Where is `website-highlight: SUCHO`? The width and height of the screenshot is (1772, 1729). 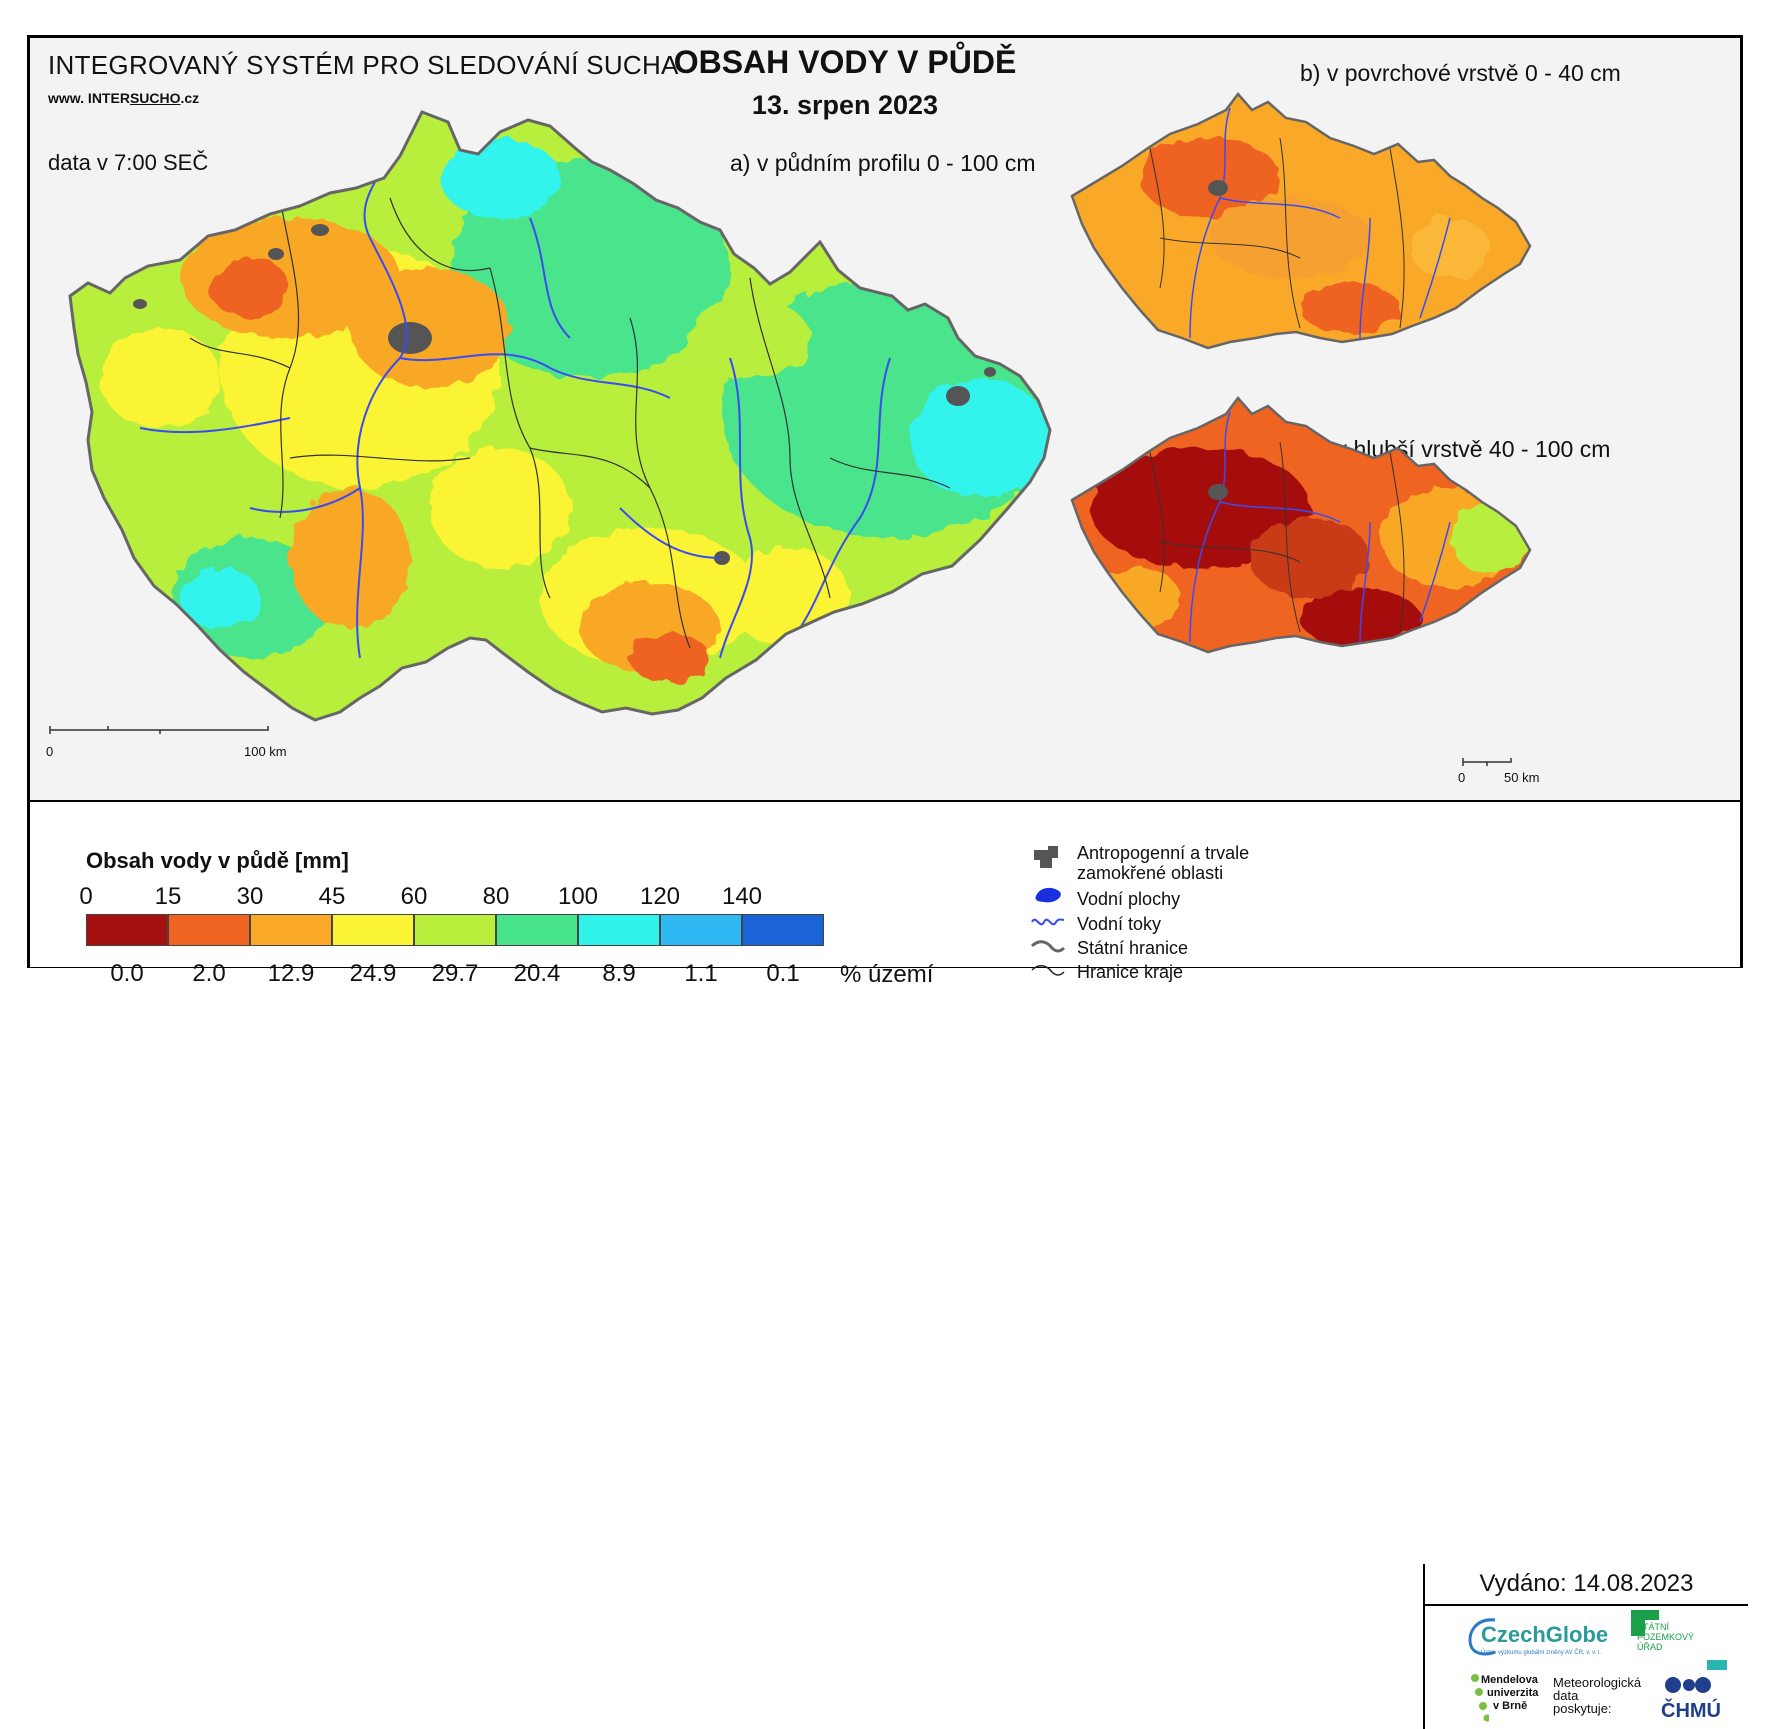
website-highlight: SUCHO is located at coordinates (155, 98).